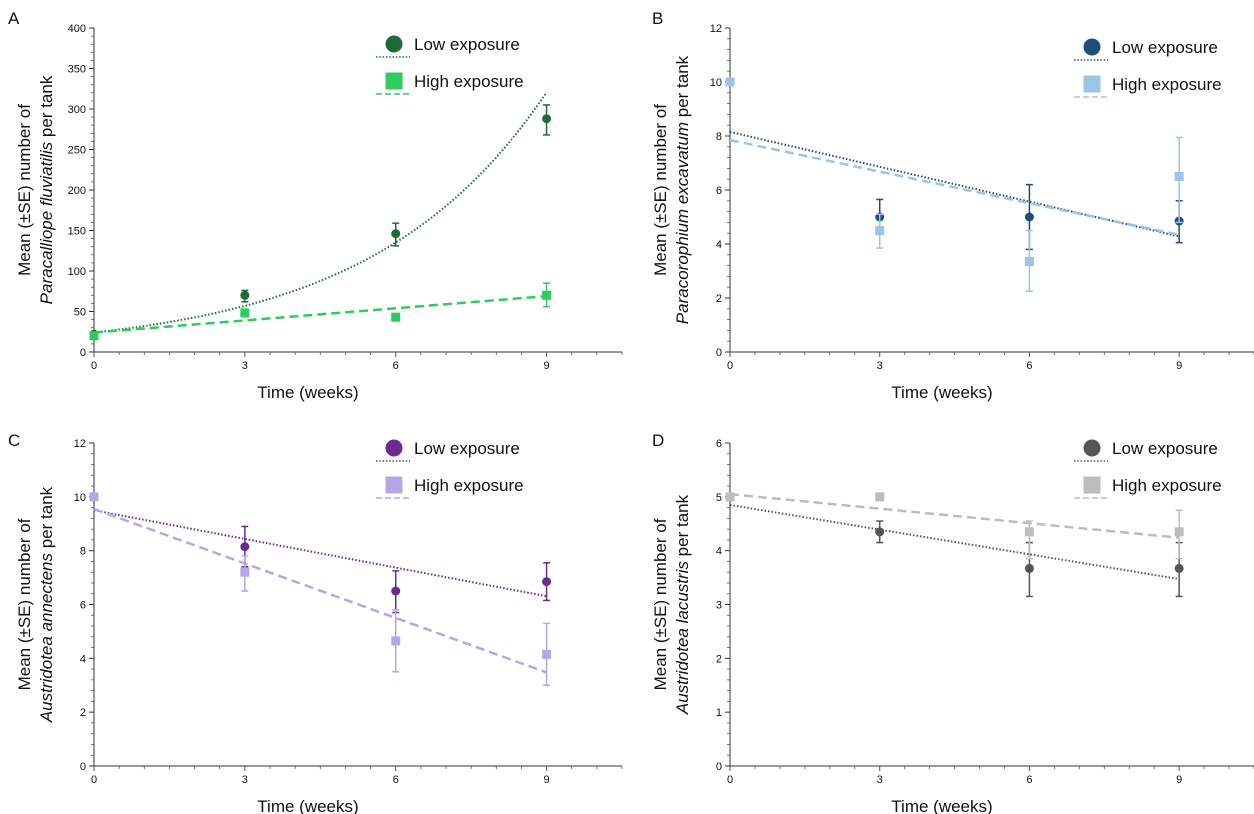 This screenshot has width=1254, height=814. Describe the element at coordinates (46, 519) in the screenshot. I see `panel-c-y-axis-suffix: per tank` at that location.